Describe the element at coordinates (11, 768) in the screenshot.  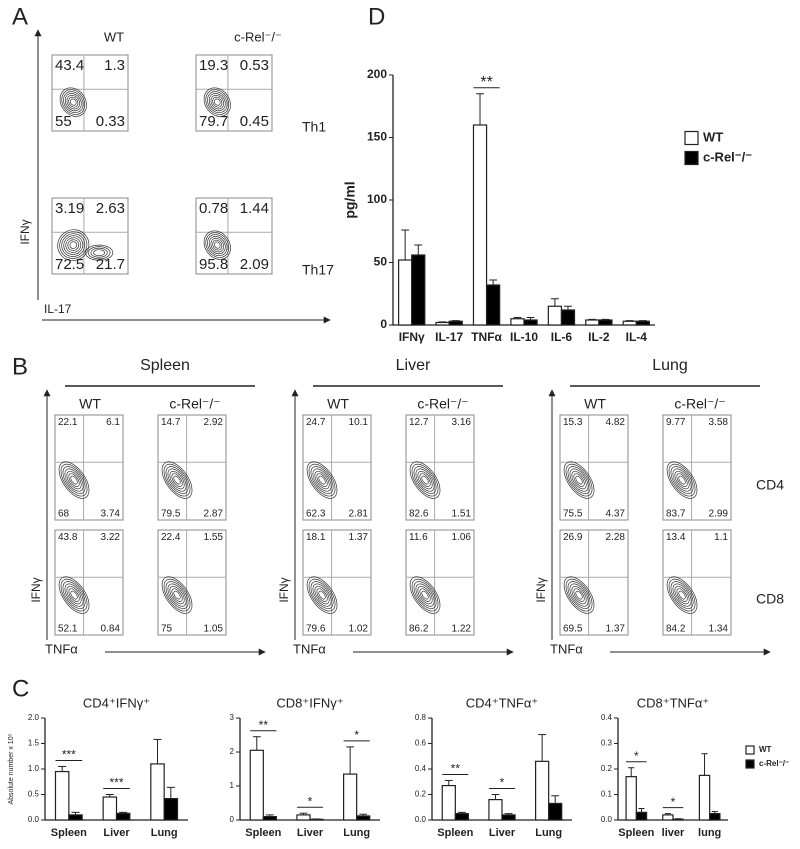
I see `y-axis-label: Absolute number x 10⁵` at that location.